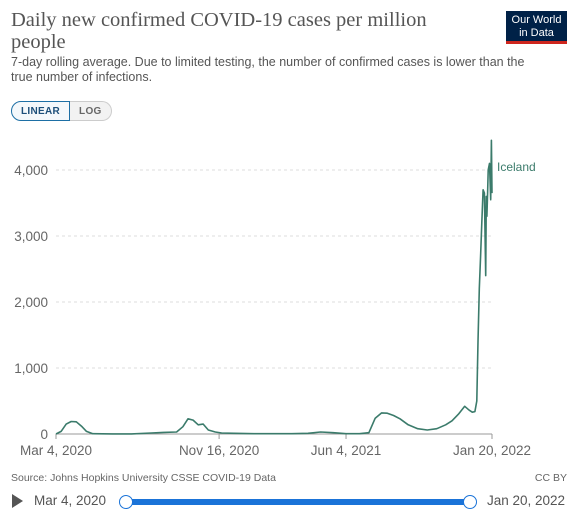 This screenshot has width=577, height=520. Describe the element at coordinates (41, 111) in the screenshot. I see `linear-scale-button: LINEAR` at that location.